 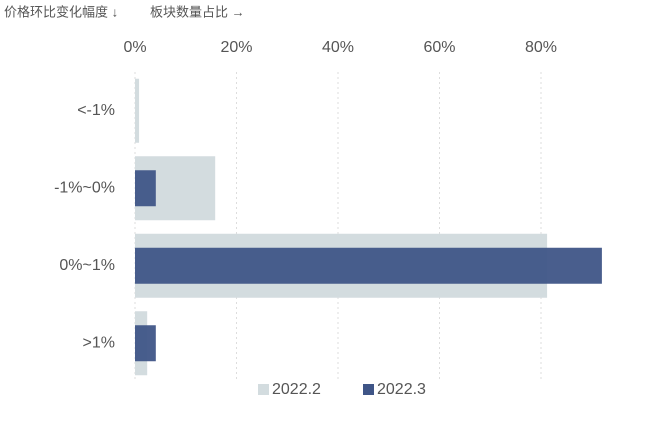 I want to click on y-tick-label: <-1%, so click(x=96, y=110).